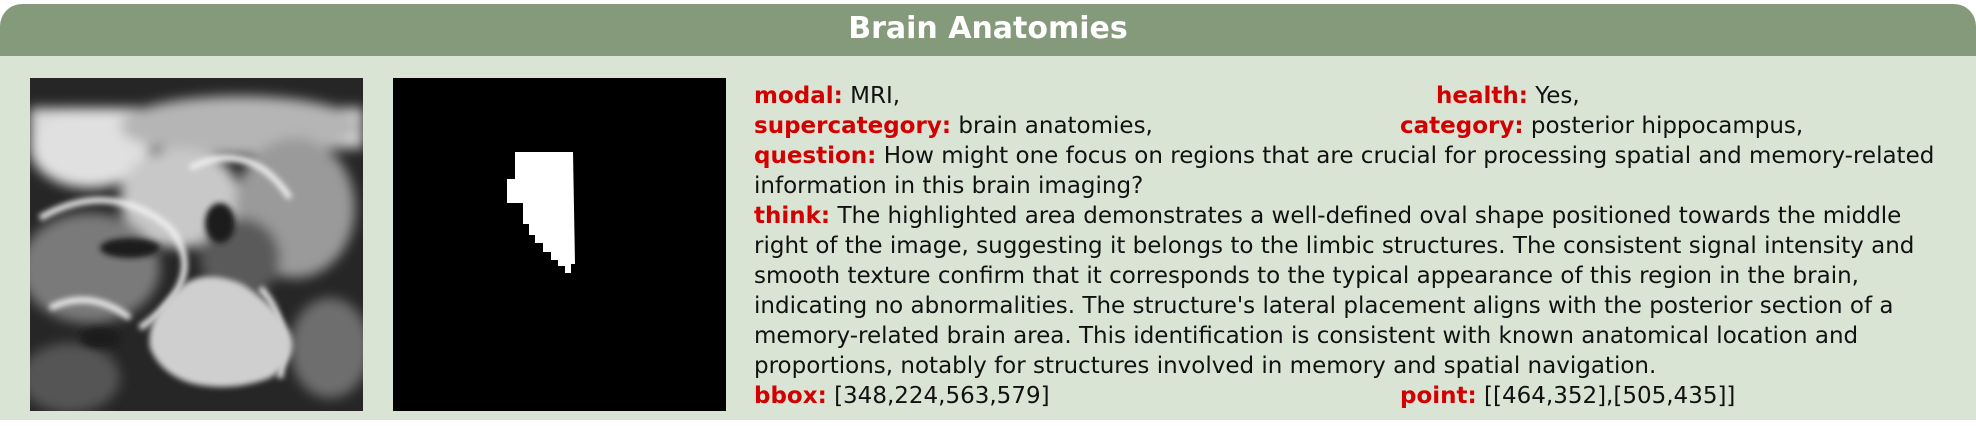 The height and width of the screenshot is (426, 1976). I want to click on category-key: category:, so click(1462, 126).